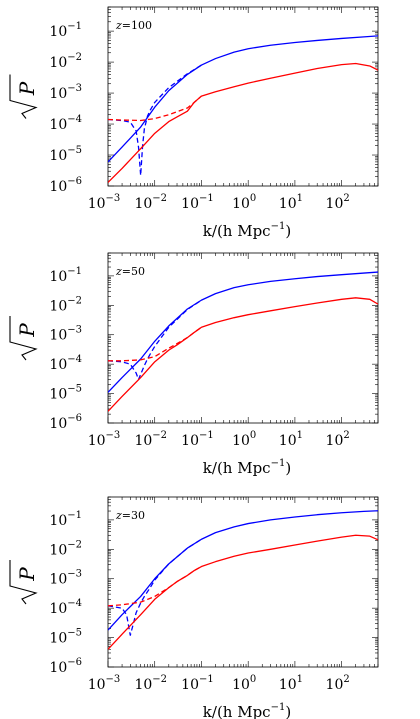 The width and height of the screenshot is (420, 719). I want to click on redshift-label: z=100, so click(133, 25).